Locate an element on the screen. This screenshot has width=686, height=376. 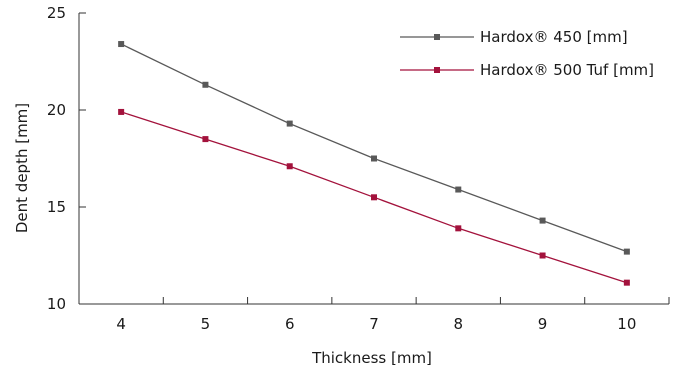
x-tick-label: 5 is located at coordinates (206, 324).